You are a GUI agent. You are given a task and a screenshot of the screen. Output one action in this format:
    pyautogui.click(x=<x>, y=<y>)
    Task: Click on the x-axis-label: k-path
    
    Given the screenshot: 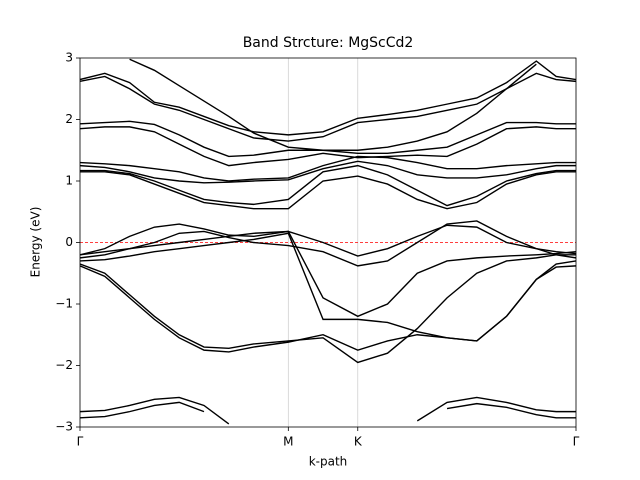 What is the action you would take?
    pyautogui.click(x=328, y=462)
    